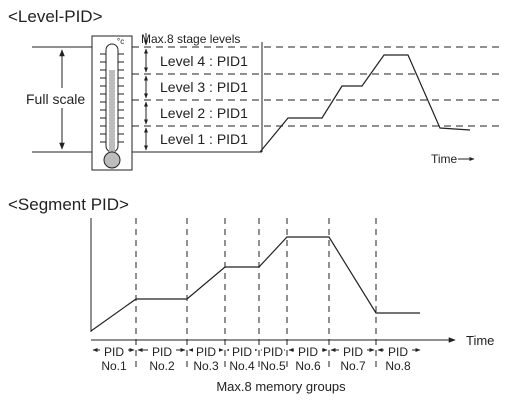 The width and height of the screenshot is (508, 406). I want to click on level-4-label: Level 4 : PID1, so click(204, 61).